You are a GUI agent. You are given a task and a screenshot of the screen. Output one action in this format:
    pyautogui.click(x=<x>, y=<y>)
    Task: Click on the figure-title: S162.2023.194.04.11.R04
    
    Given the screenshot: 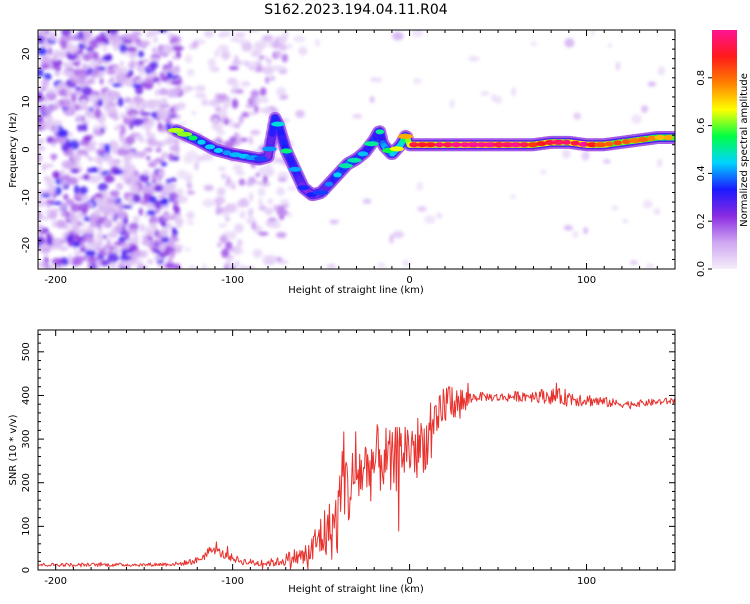 What is the action you would take?
    pyautogui.click(x=355, y=10)
    